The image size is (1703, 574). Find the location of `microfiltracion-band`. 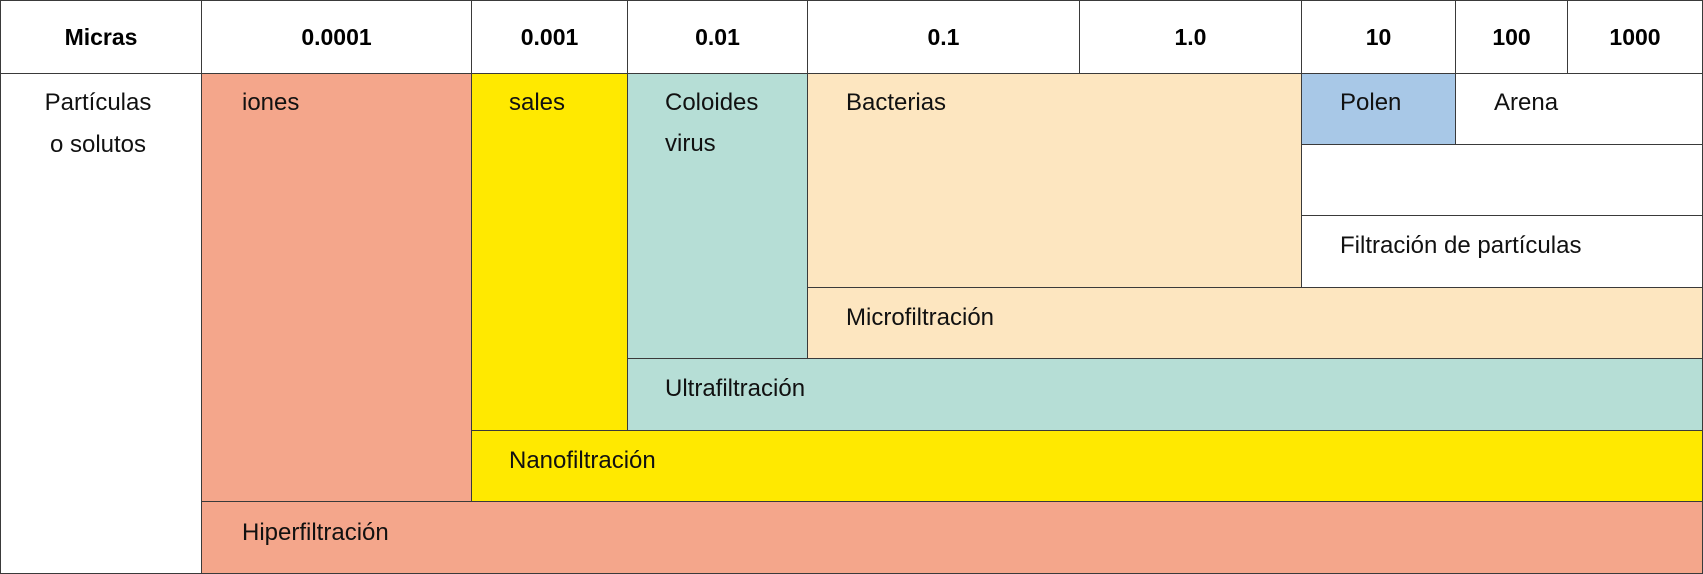

microfiltracion-band is located at coordinates (1255, 323).